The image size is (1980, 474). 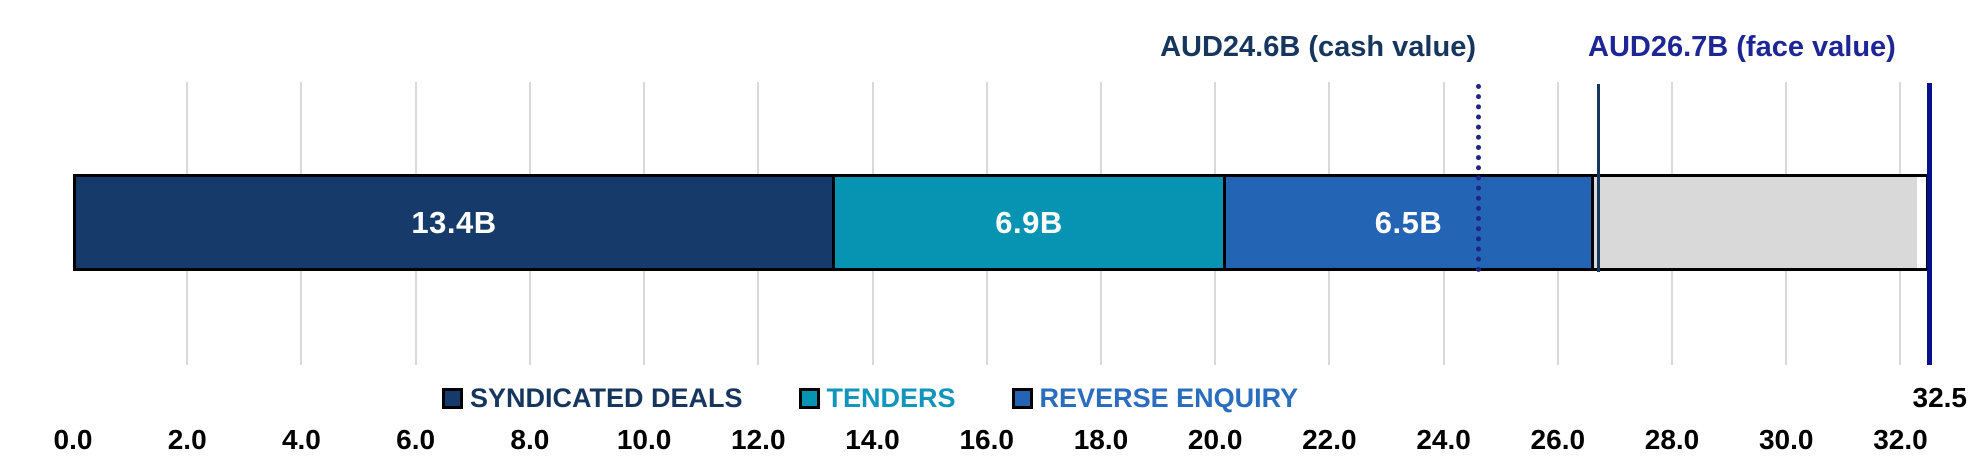 I want to click on x-axis-tick-label: 24.0, so click(x=1443, y=439).